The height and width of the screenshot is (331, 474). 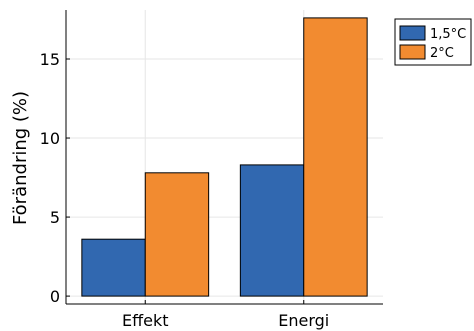 What do you see at coordinates (50, 178) in the screenshot?
I see `y-tick-labels: 0 5 10 15` at bounding box center [50, 178].